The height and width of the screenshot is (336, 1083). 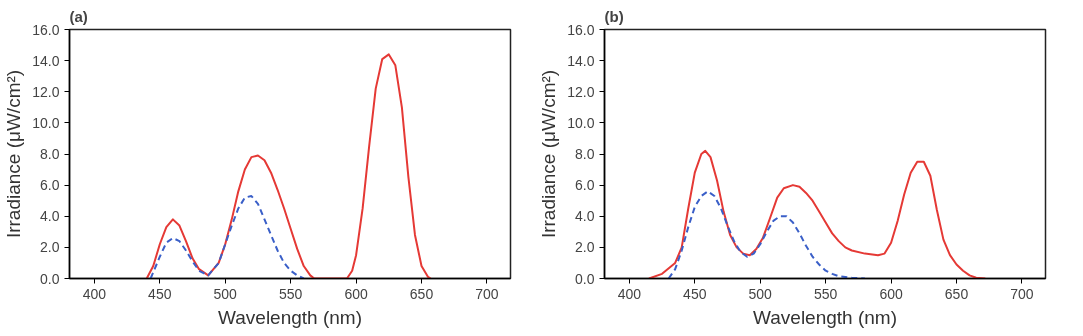 I want to click on chart-title: (b), so click(x=614, y=16).